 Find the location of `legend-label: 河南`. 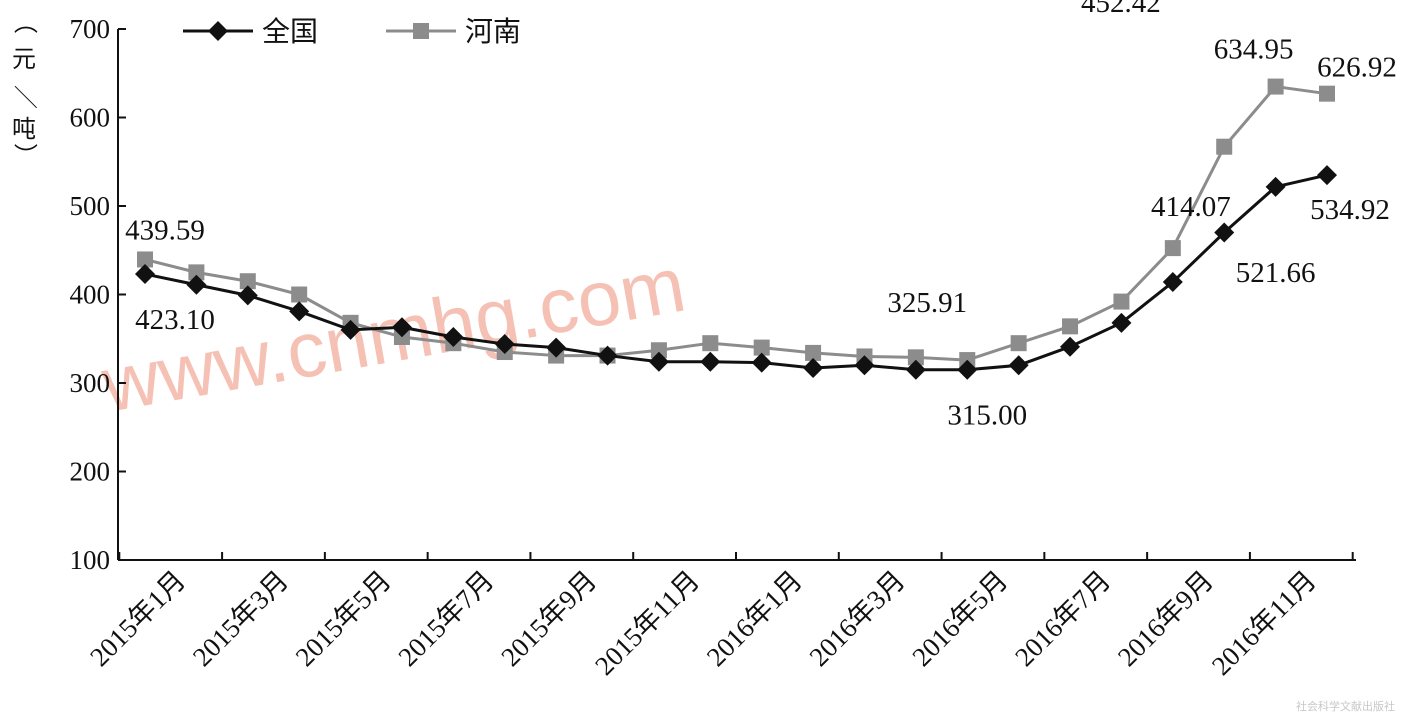

legend-label: 河南 is located at coordinates (493, 31).